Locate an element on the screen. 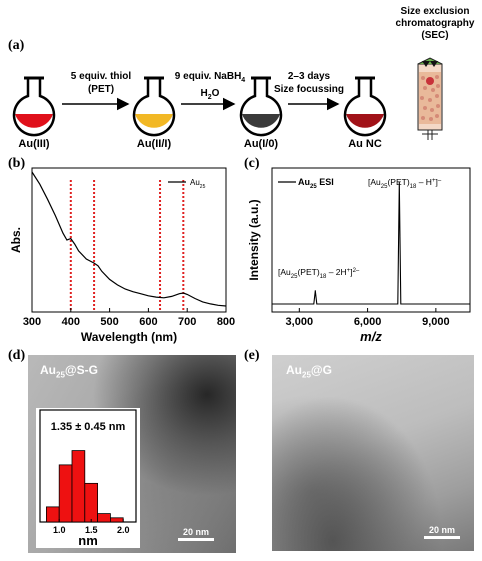  plot-frame-b is located at coordinates (129, 240).